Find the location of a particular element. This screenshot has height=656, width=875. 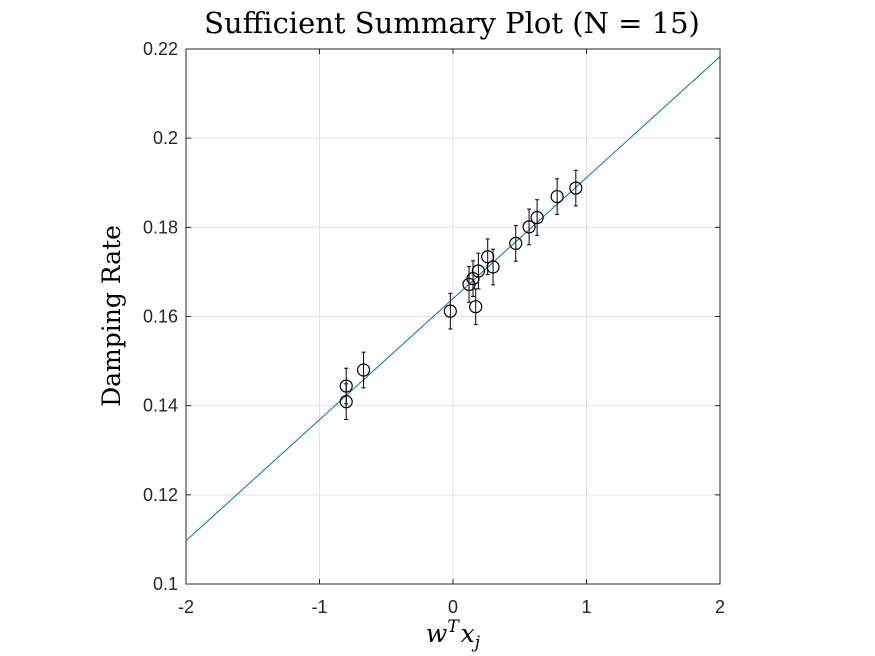

y-tick-label: 0.14 is located at coordinates (160, 406).